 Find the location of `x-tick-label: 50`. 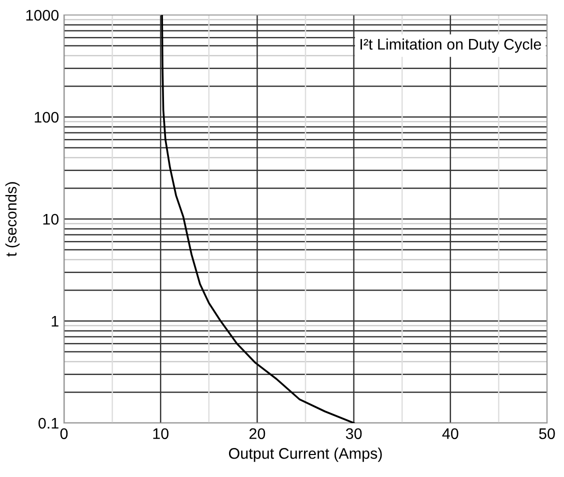

x-tick-label: 50 is located at coordinates (547, 434).